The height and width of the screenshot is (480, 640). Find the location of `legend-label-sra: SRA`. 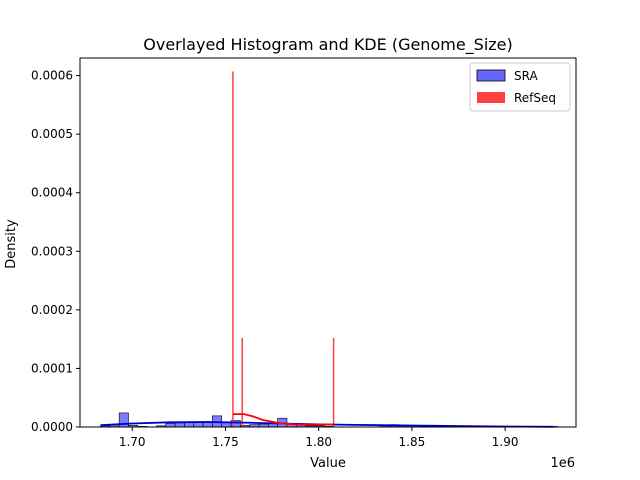

legend-label-sra: SRA is located at coordinates (526, 76).